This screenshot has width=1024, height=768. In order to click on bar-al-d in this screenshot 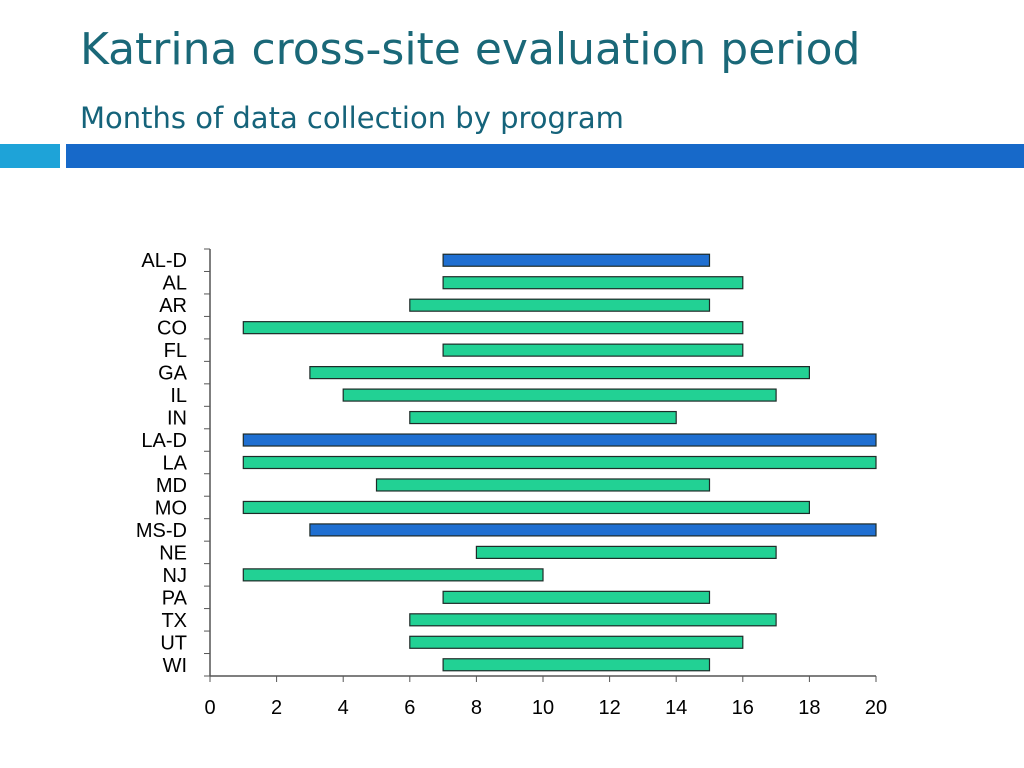, I will do `click(576, 260)`.